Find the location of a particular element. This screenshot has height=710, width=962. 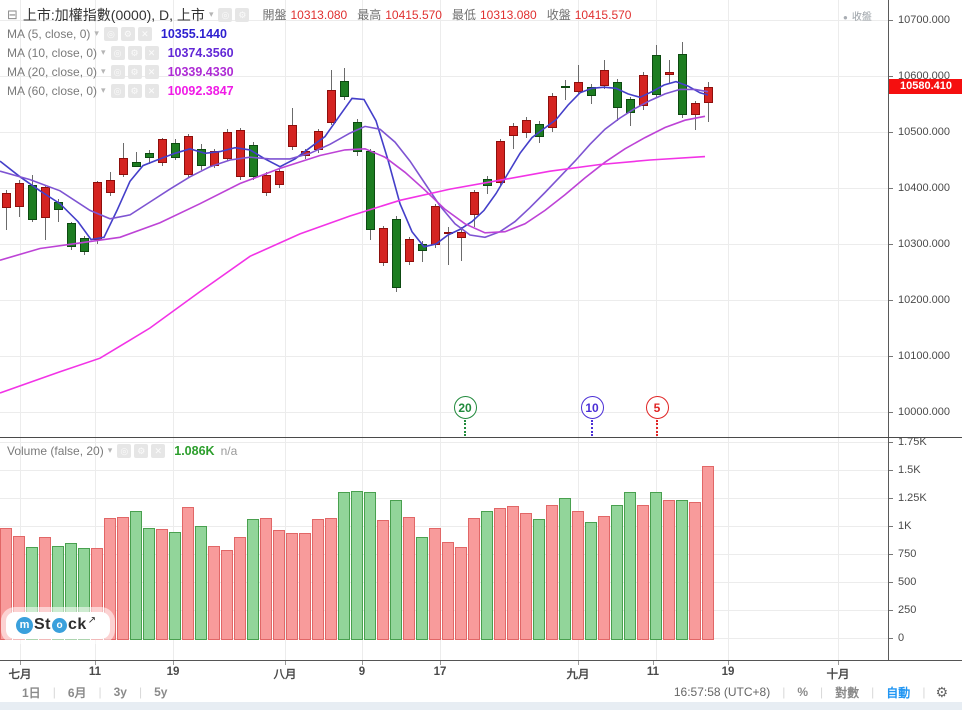

ma60-label: MA (60, close, 0) is located at coordinates (52, 90).